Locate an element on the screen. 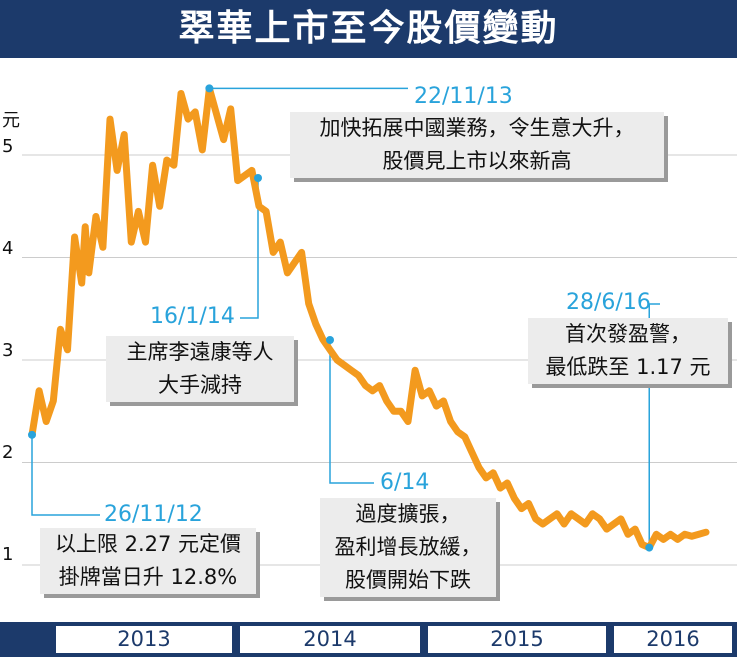 The width and height of the screenshot is (737, 657). annotation-box-selldown: 主席李遠康等人 大手減持 is located at coordinates (200, 369).